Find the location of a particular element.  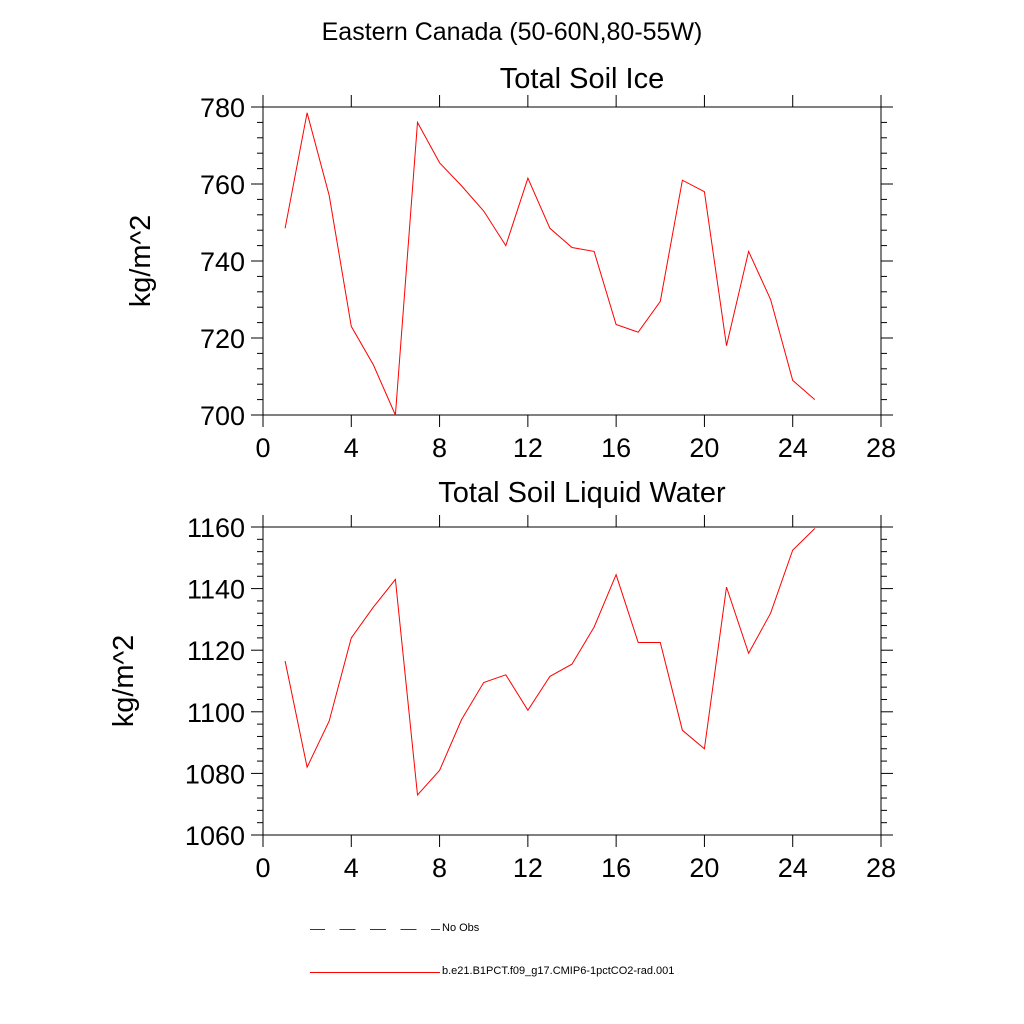

y-tick-label: 1120 is located at coordinates (216, 651).